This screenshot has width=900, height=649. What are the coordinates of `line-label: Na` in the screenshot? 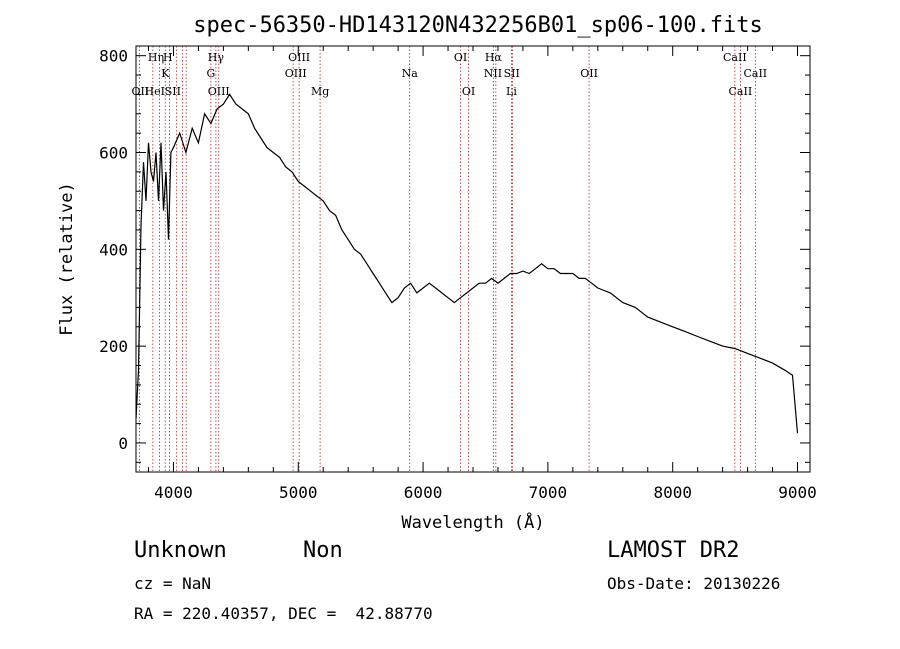 It's located at (410, 73).